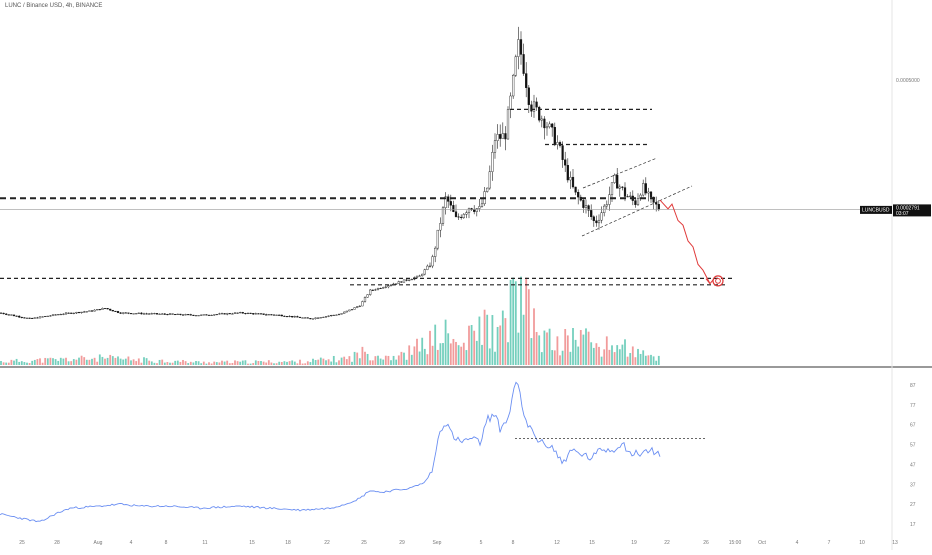 This screenshot has height=555, width=932. What do you see at coordinates (912, 210) in the screenshot?
I see `current-price-tag` at bounding box center [912, 210].